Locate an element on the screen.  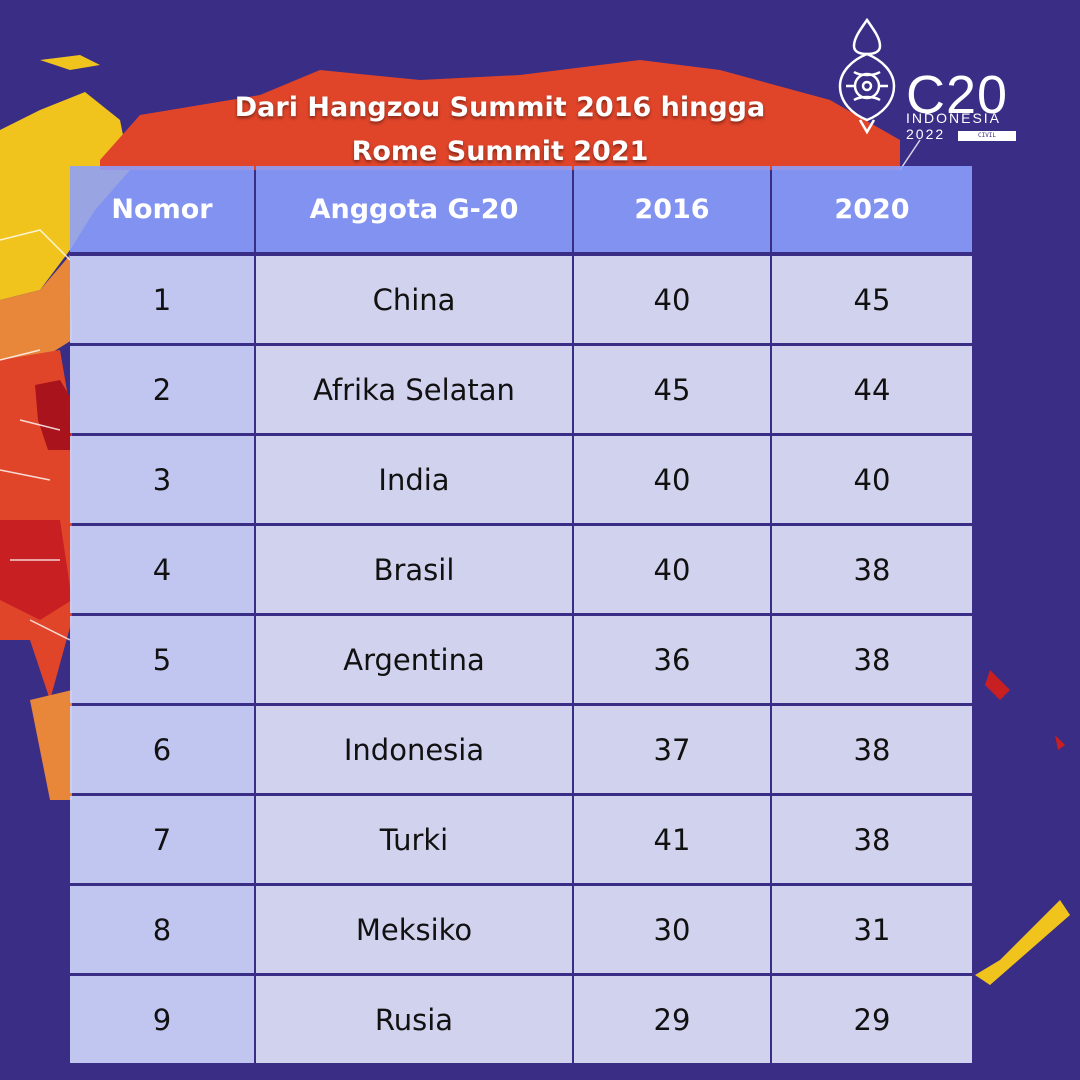
map-region-yellow is located at coordinates (65, 196).